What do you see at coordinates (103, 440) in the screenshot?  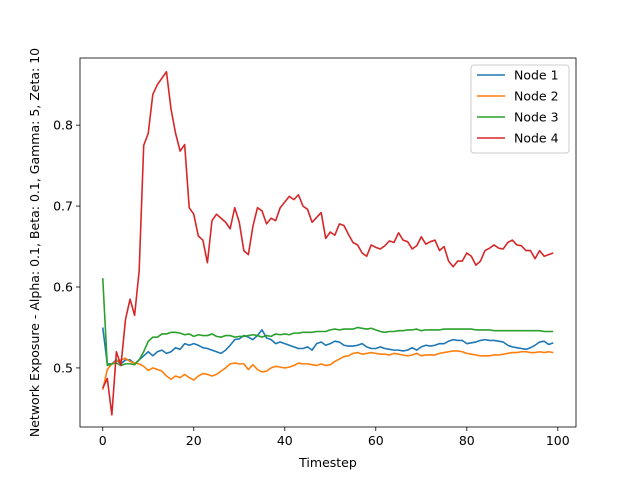 I see `x-tick-label: 0` at bounding box center [103, 440].